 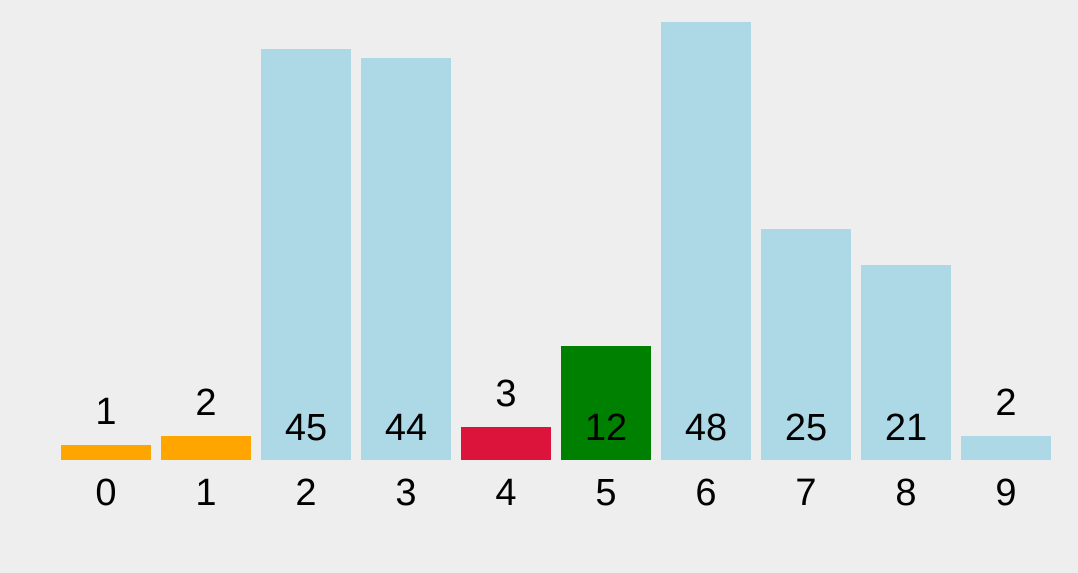 I want to click on value-label: 21, so click(x=906, y=428).